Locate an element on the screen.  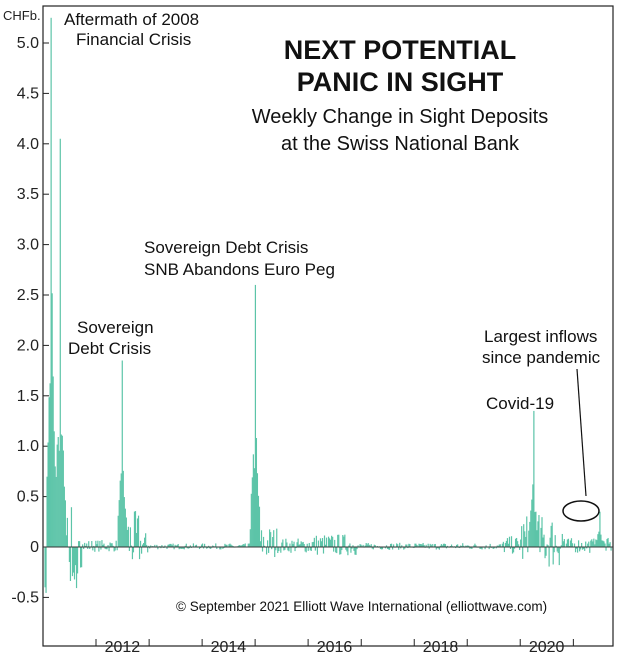
chart-title-line-2: PANIC IN SIGHT is located at coordinates (400, 82).